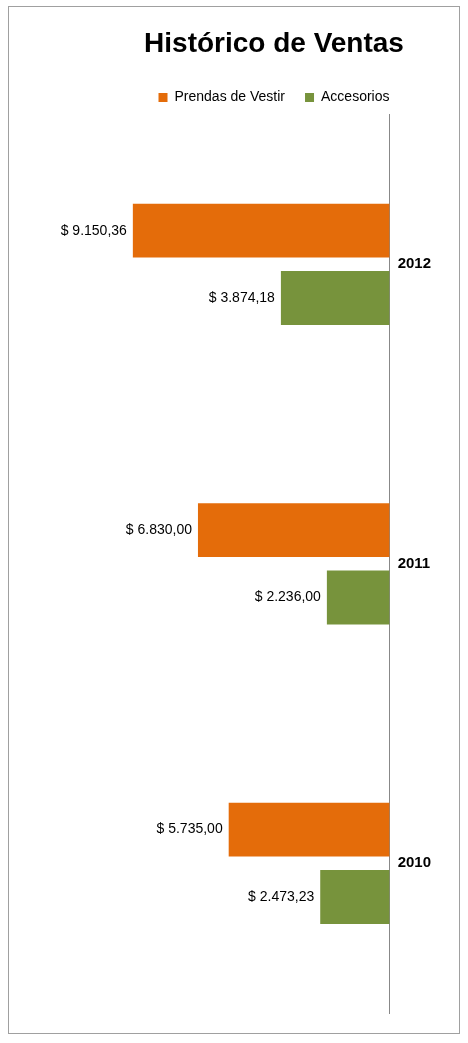 This screenshot has width=468, height=1043. Describe the element at coordinates (414, 263) in the screenshot. I see `y-tick-label: 2012` at that location.